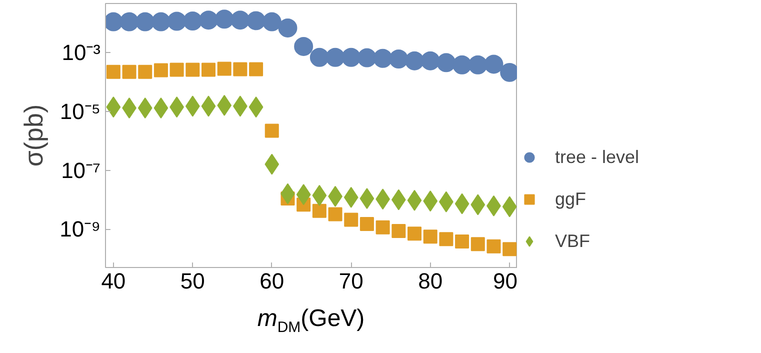 The height and width of the screenshot is (353, 761). What do you see at coordinates (572, 241) in the screenshot?
I see `legend-label: VBF` at bounding box center [572, 241].